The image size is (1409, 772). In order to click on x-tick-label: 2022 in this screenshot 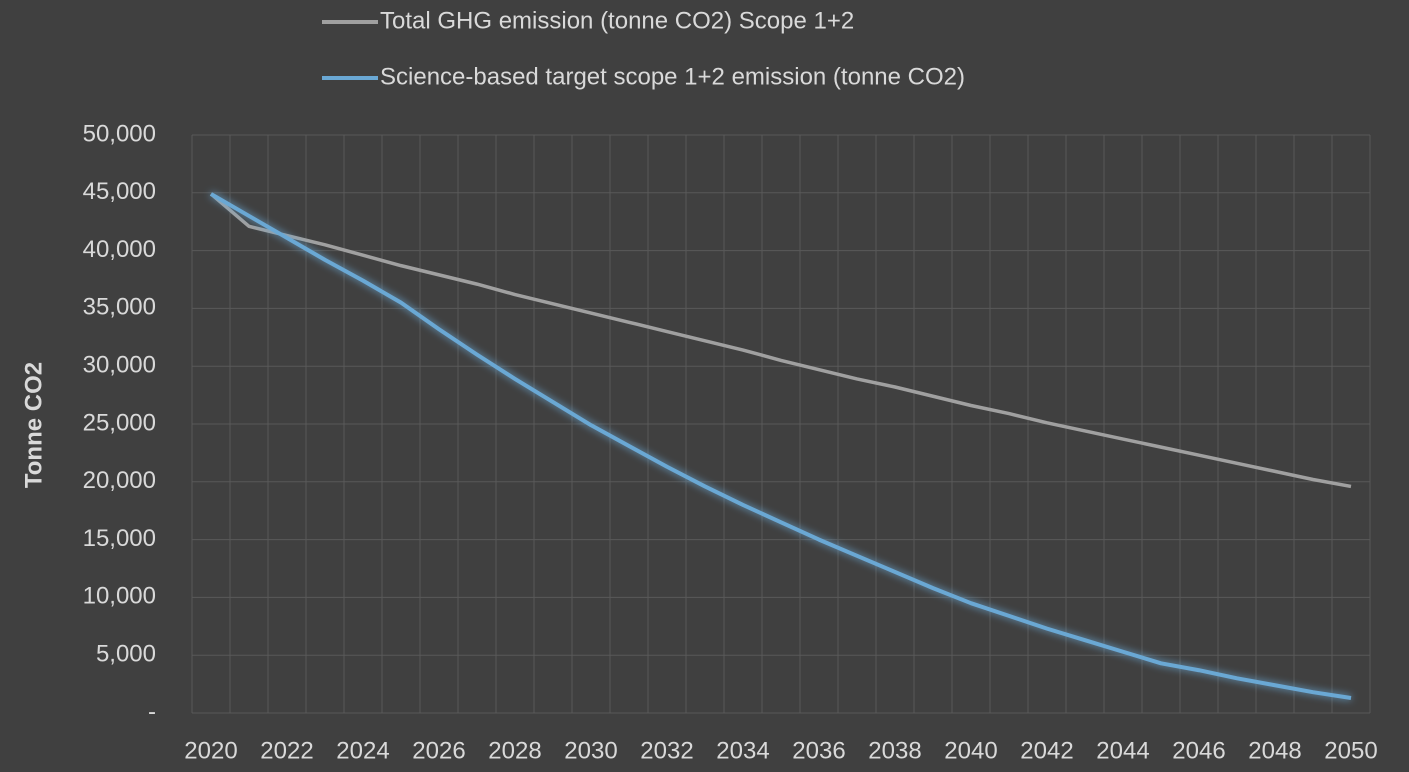, I will do `click(286, 750)`.